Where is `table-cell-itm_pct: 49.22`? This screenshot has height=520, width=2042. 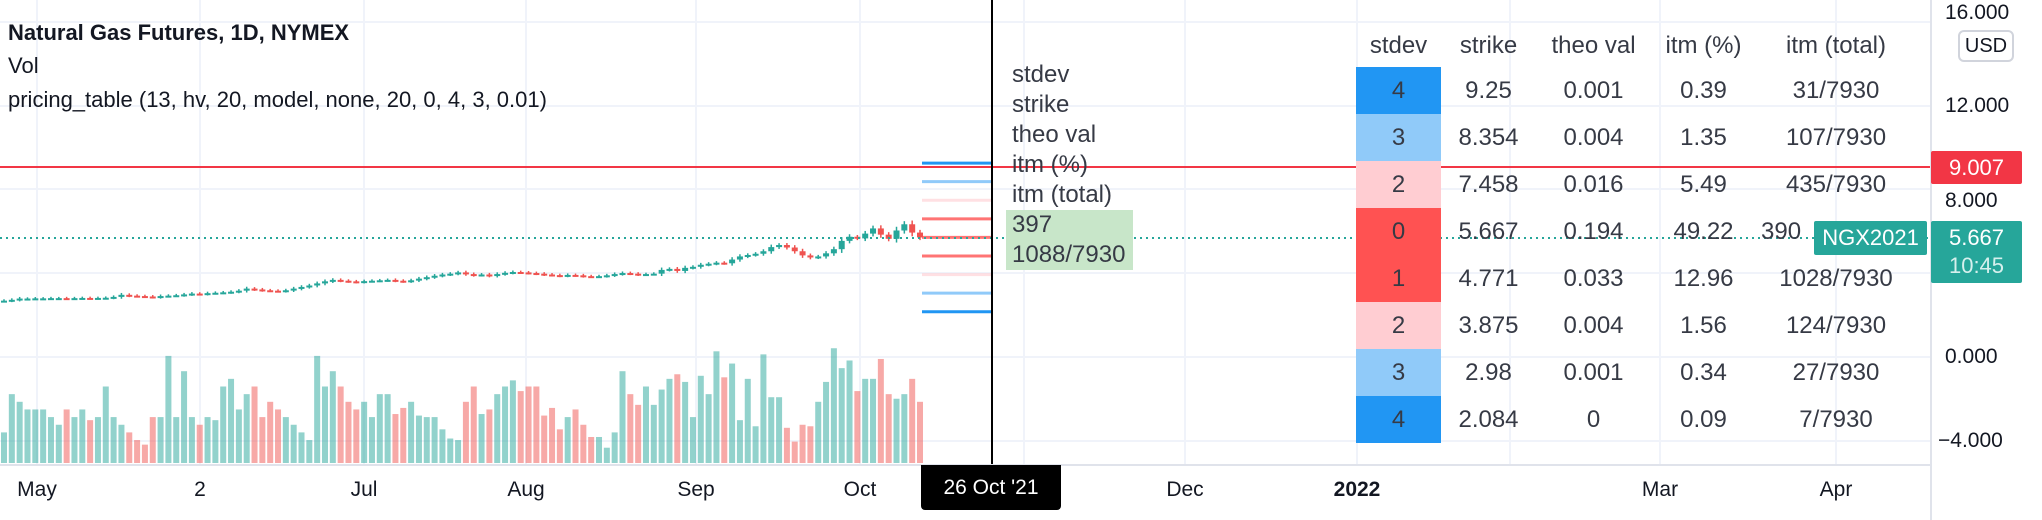
table-cell-itm_pct: 49.22 is located at coordinates (1703, 231).